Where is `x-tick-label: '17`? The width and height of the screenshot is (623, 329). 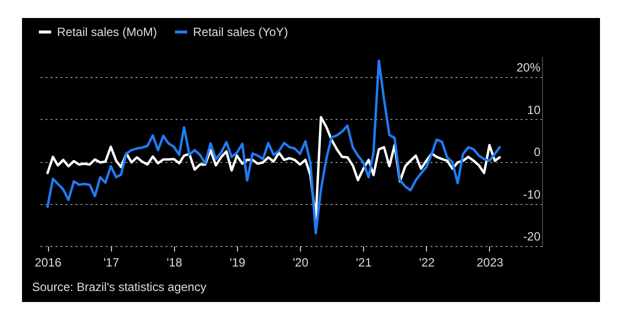 x-tick-label: '17 is located at coordinates (111, 263).